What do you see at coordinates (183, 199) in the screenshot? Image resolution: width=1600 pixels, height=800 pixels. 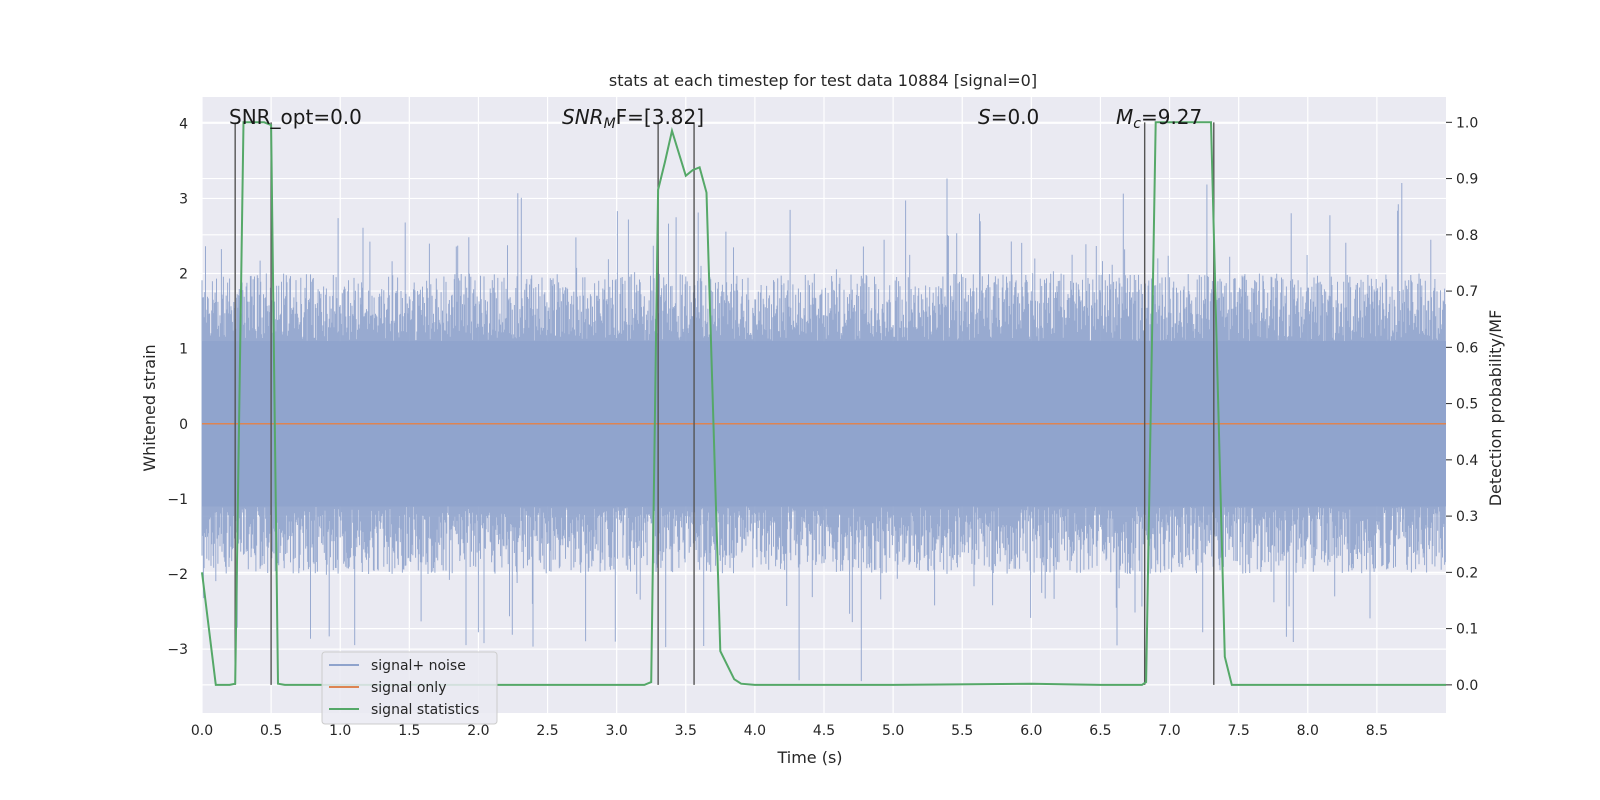 I see `y-left-tick-label: 3` at bounding box center [183, 199].